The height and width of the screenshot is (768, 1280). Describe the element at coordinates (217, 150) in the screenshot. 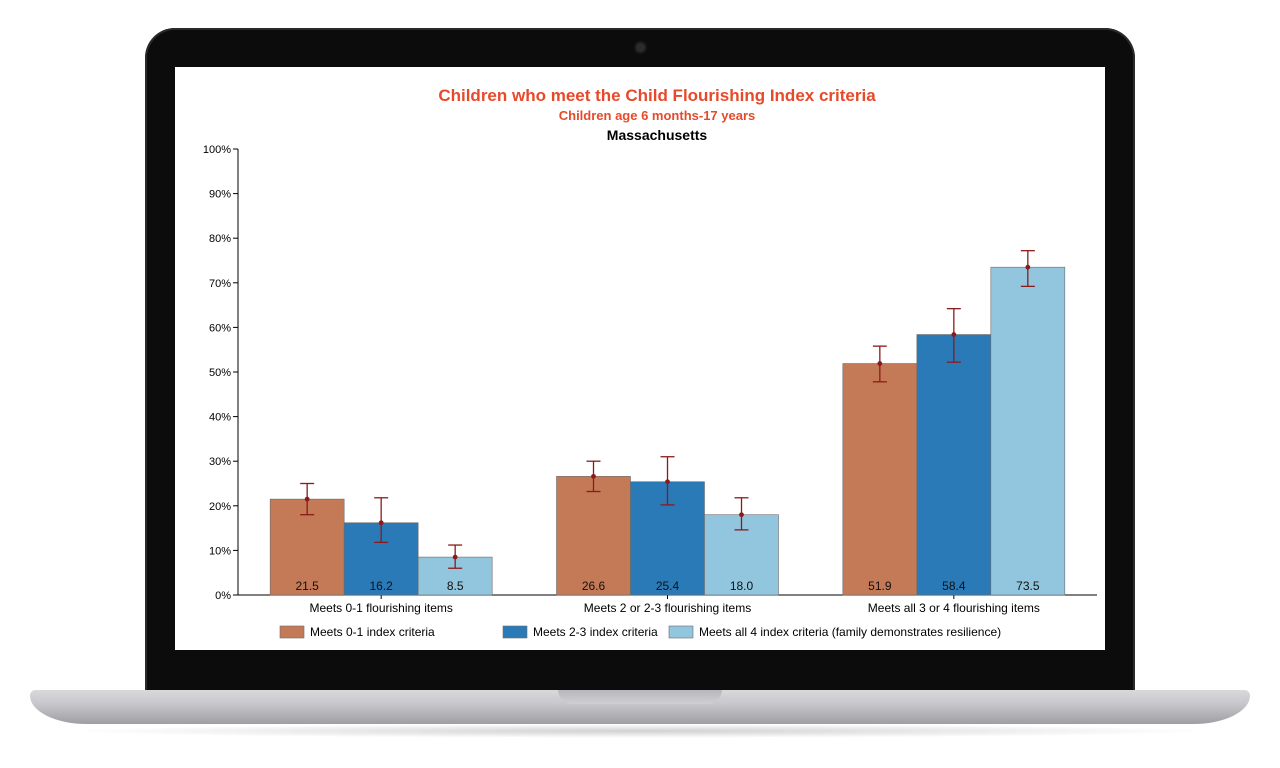

I see `y-tick-label: 100%` at that location.